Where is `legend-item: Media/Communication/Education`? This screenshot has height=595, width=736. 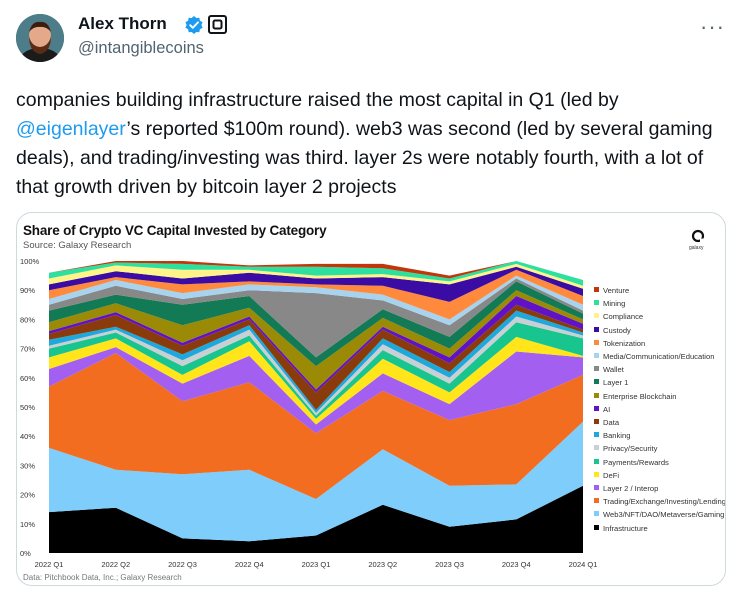 legend-item: Media/Communication/Education is located at coordinates (654, 357).